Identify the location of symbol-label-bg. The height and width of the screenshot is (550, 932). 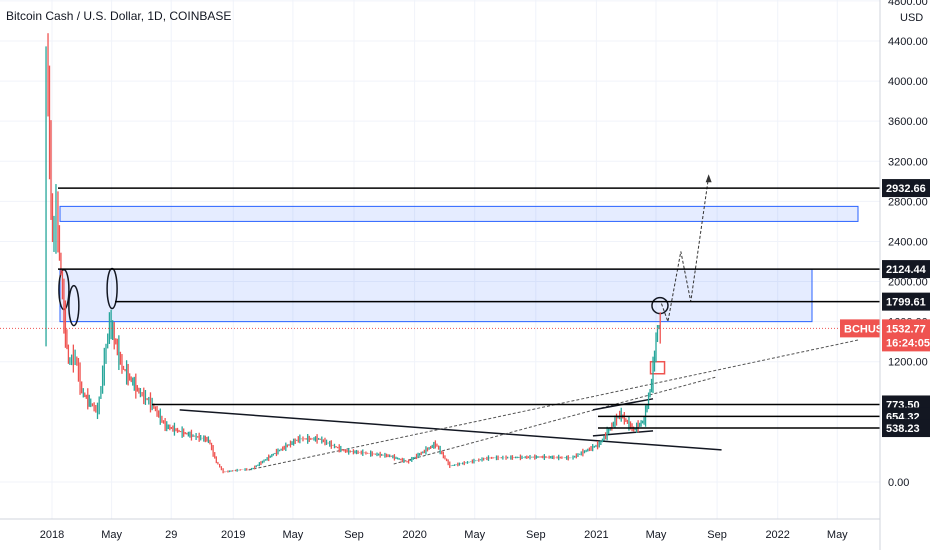
(860, 328).